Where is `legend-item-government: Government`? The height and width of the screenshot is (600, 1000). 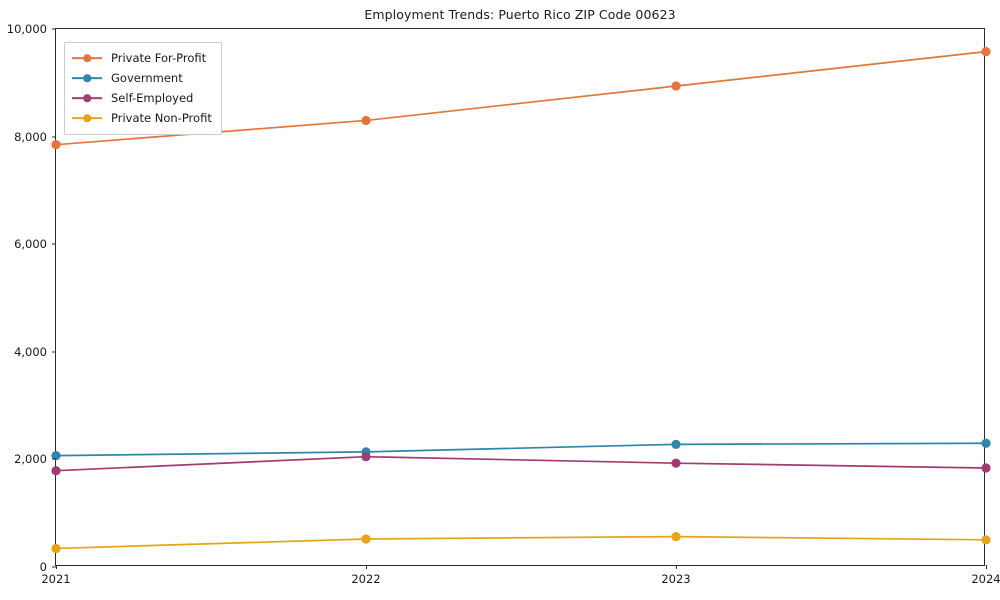 legend-item-government: Government is located at coordinates (142, 78).